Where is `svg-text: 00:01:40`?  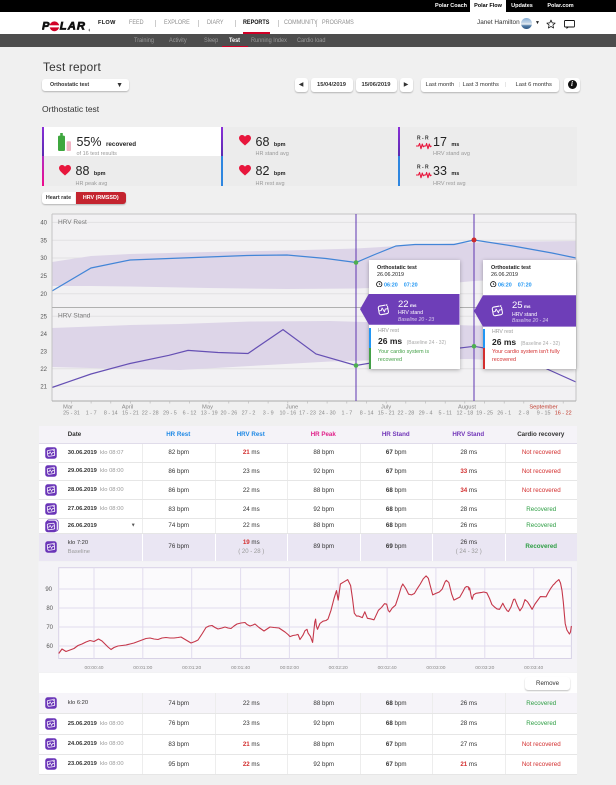
svg-text: 00:01:40 is located at coordinates (240, 668).